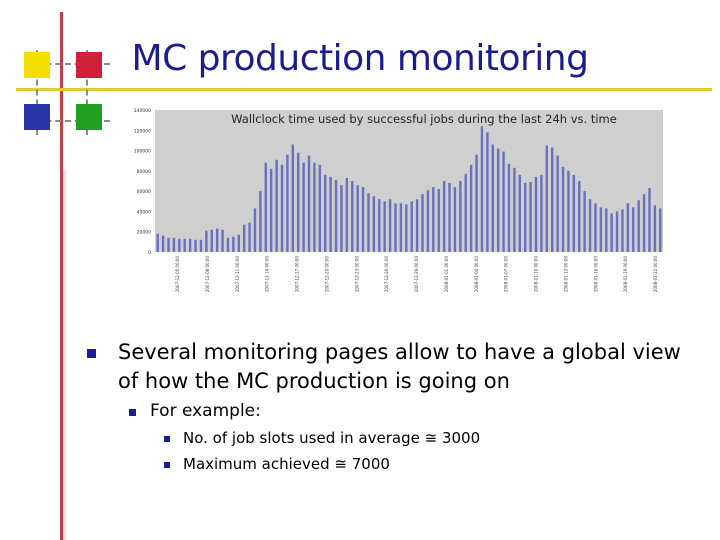 This screenshot has height=540, width=720. Describe the element at coordinates (595, 274) in the screenshot. I see `x-tick-label: 2008-01-16 00:00` at that location.